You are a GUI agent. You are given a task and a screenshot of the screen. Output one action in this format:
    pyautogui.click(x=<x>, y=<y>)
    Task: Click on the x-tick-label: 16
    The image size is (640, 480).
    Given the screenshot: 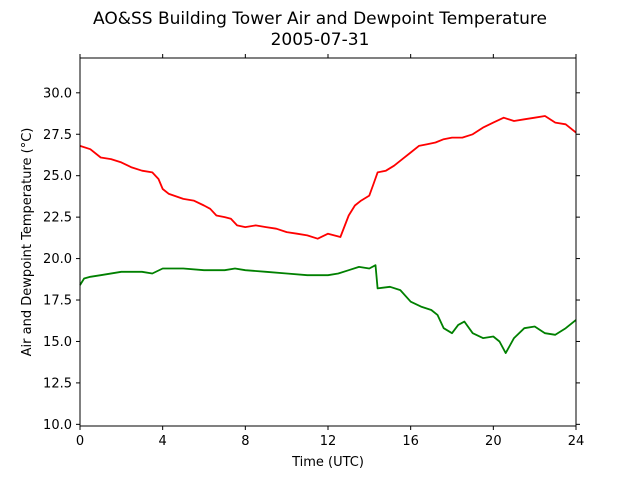 What is the action you would take?
    pyautogui.click(x=410, y=441)
    